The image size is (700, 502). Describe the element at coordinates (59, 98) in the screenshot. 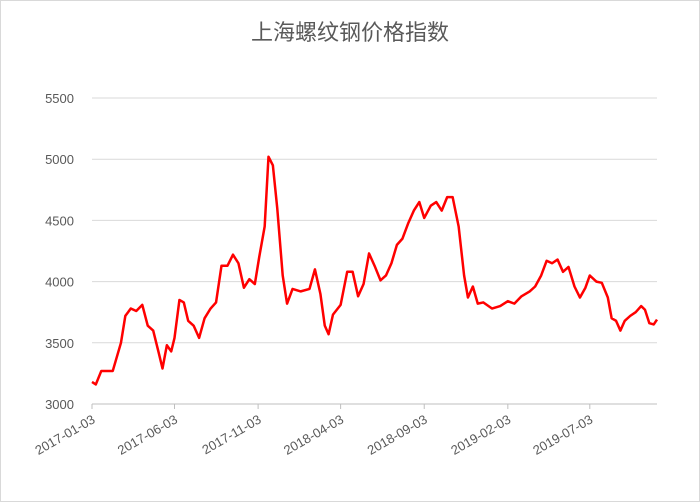

I see `y-tick-label: 5500` at that location.